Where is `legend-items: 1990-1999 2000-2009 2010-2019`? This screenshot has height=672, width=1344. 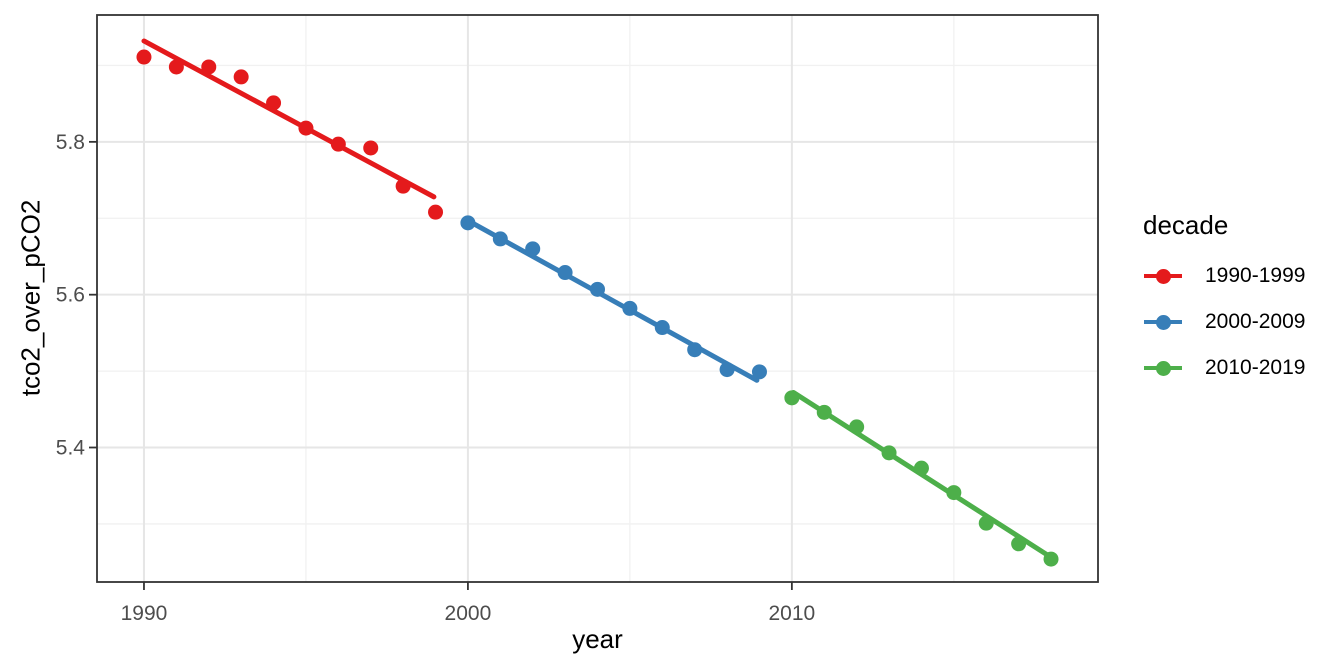
legend-items: 1990-1999 2000-2009 2010-2019 is located at coordinates (1224, 322).